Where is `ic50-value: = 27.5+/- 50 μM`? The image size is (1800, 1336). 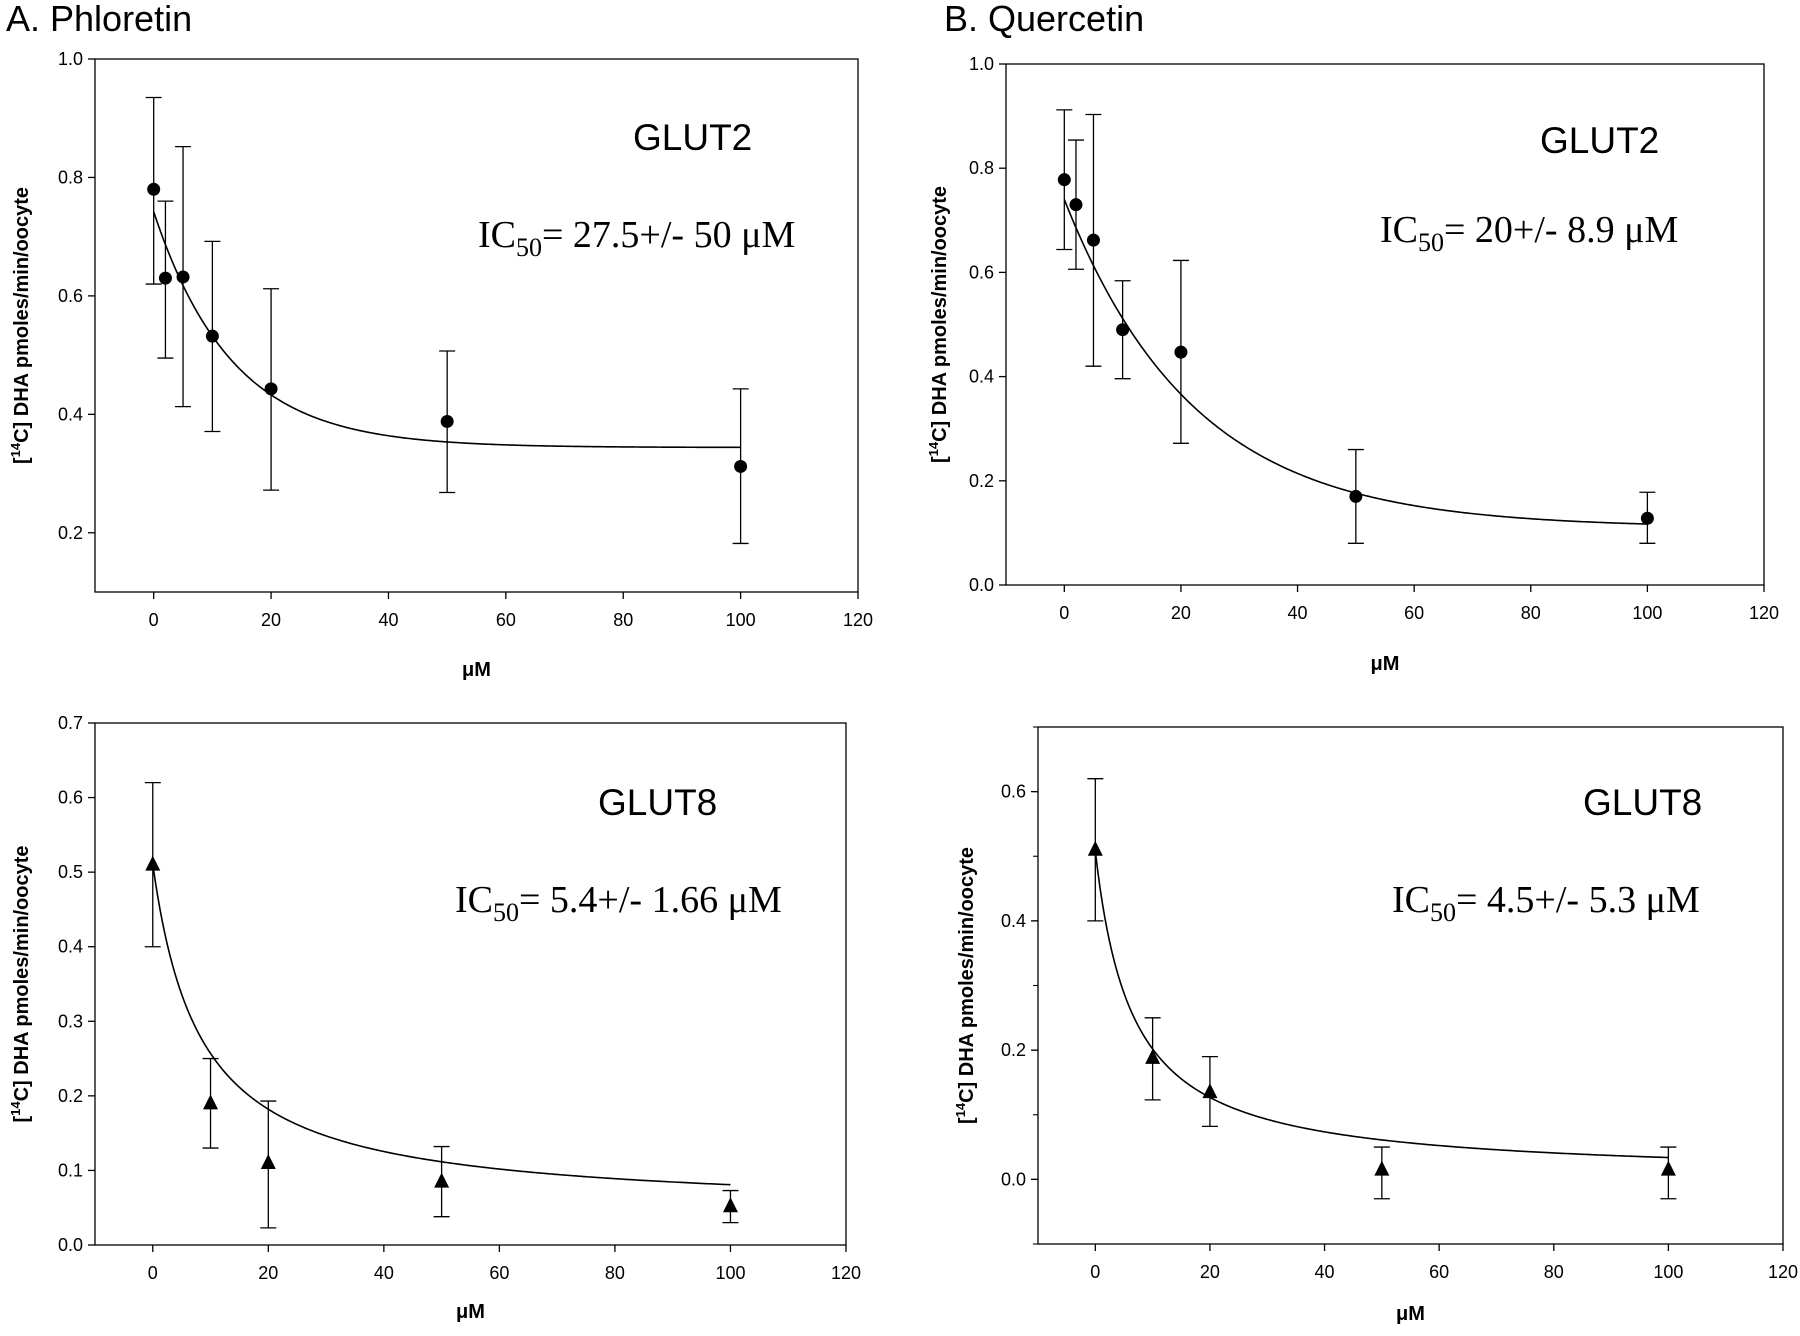 ic50-value: = 27.5+/- 50 μM is located at coordinates (668, 235).